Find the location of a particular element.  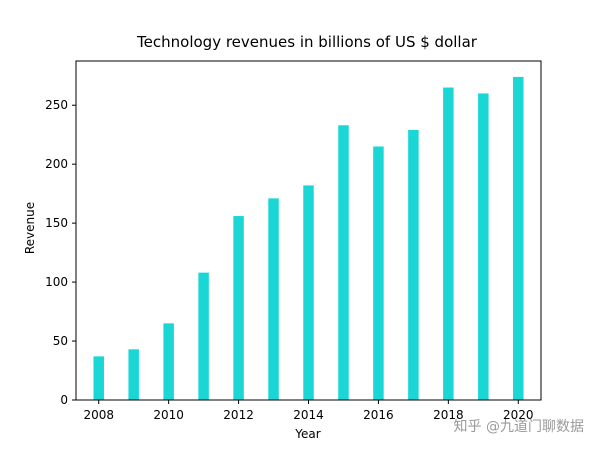

x-axis: 2008 2010 2012 2014 2016 2018 2020 is located at coordinates (308, 411).